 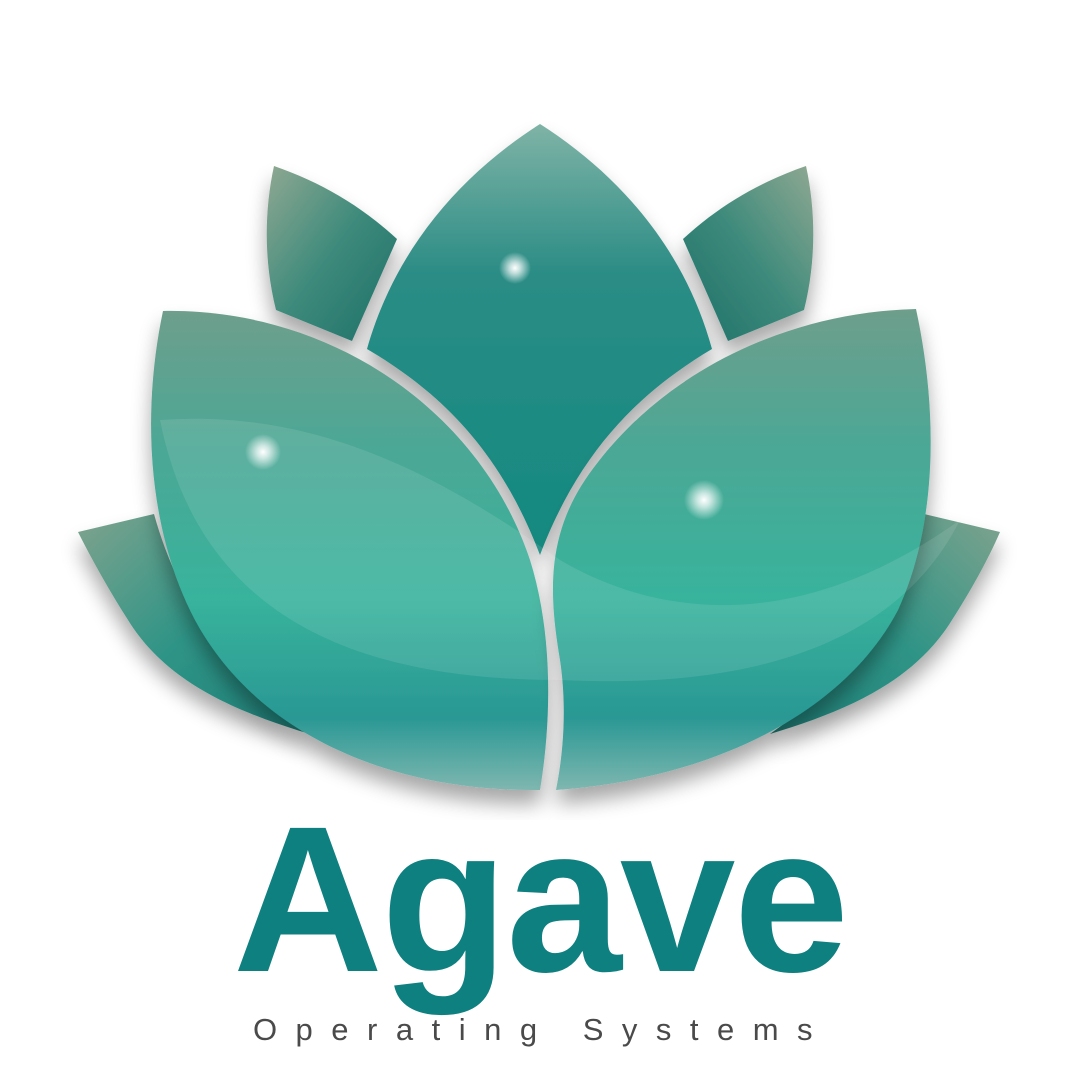 What do you see at coordinates (194, 624) in the screenshot?
I see `petal-outer-left` at bounding box center [194, 624].